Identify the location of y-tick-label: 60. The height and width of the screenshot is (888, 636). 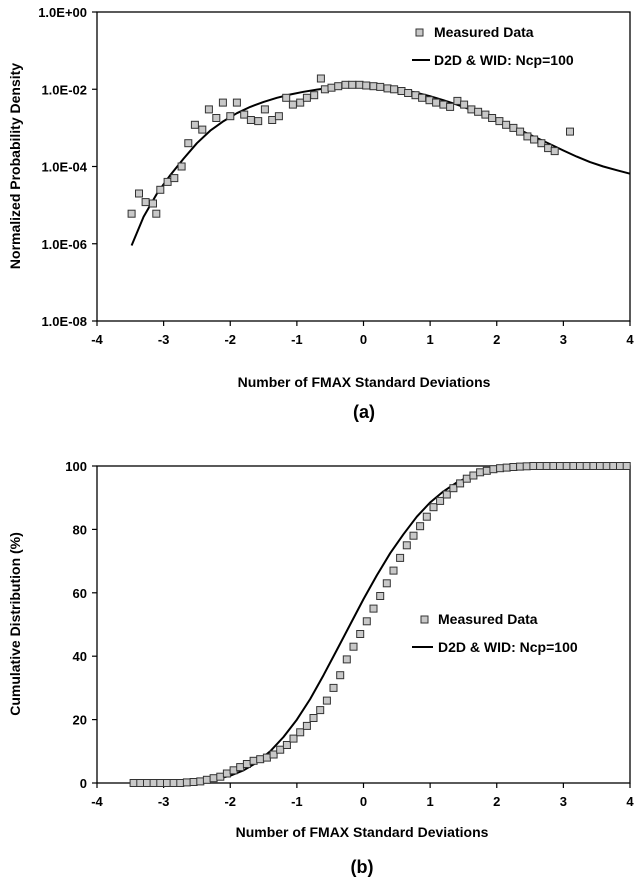
(80, 593).